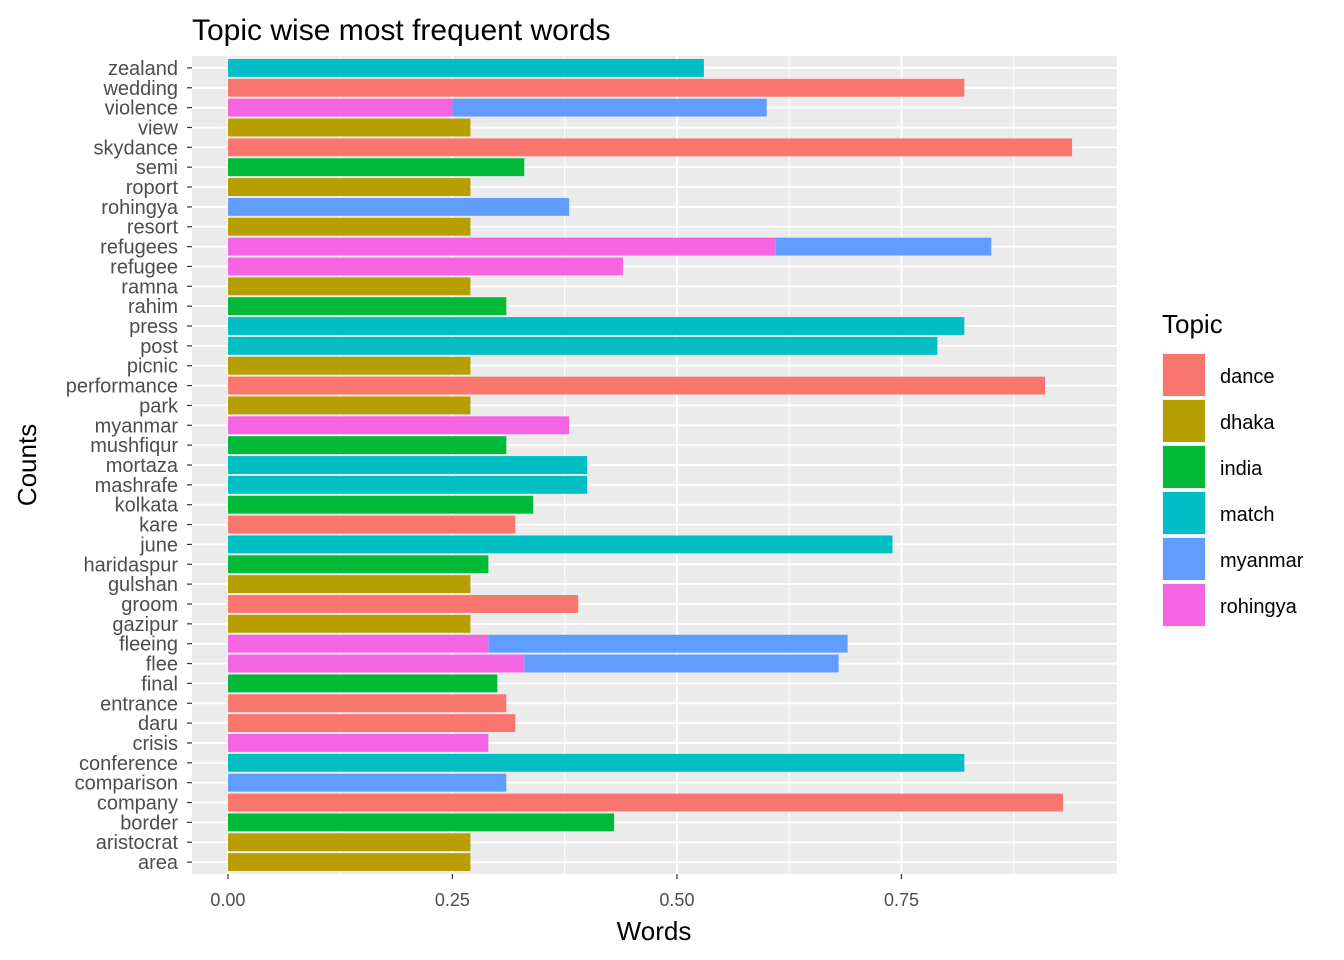 The height and width of the screenshot is (960, 1344). Describe the element at coordinates (137, 843) in the screenshot. I see `y-tick-label: aristocrat` at that location.